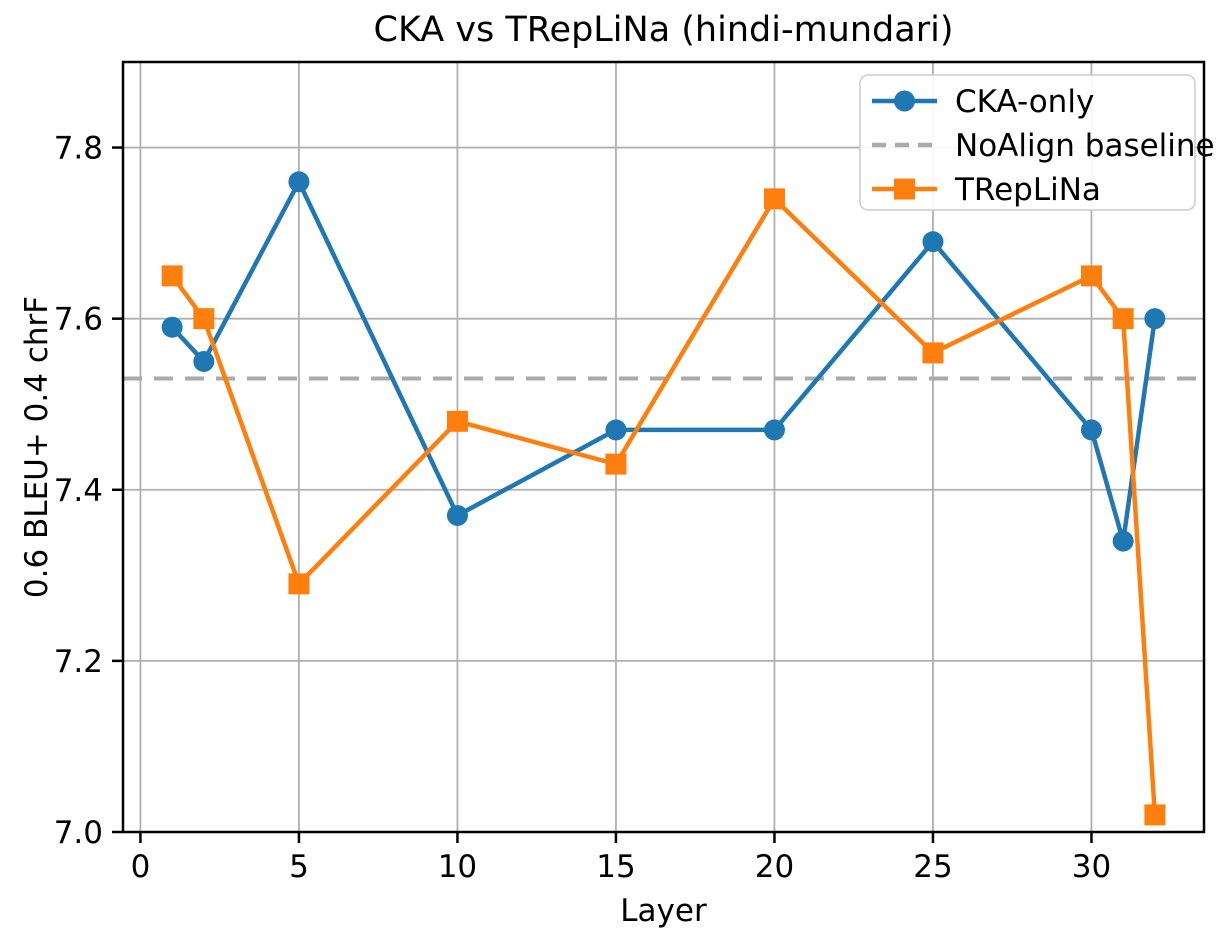  What do you see at coordinates (615, 867) in the screenshot?
I see `x-tick-label: 15` at bounding box center [615, 867].